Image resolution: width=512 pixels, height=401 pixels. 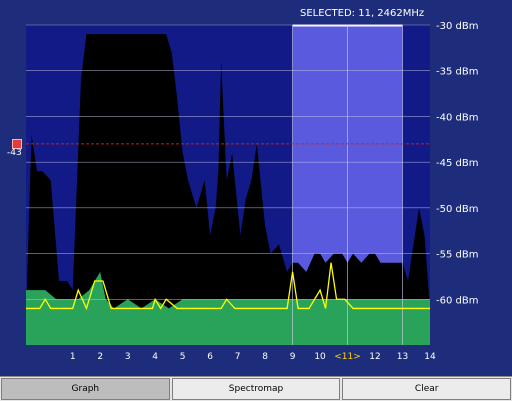 I want to click on series-average, so click(x=228, y=308).